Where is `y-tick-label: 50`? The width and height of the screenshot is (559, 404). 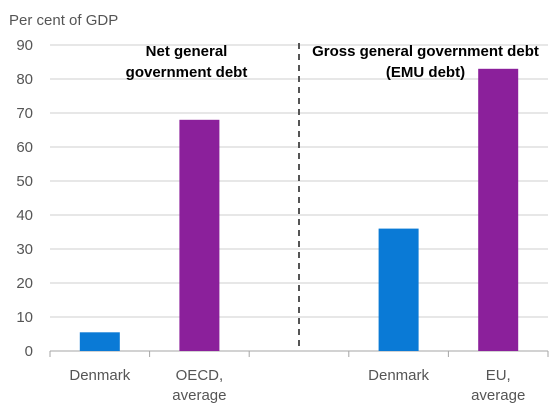 y-tick-label: 50 is located at coordinates (24, 181).